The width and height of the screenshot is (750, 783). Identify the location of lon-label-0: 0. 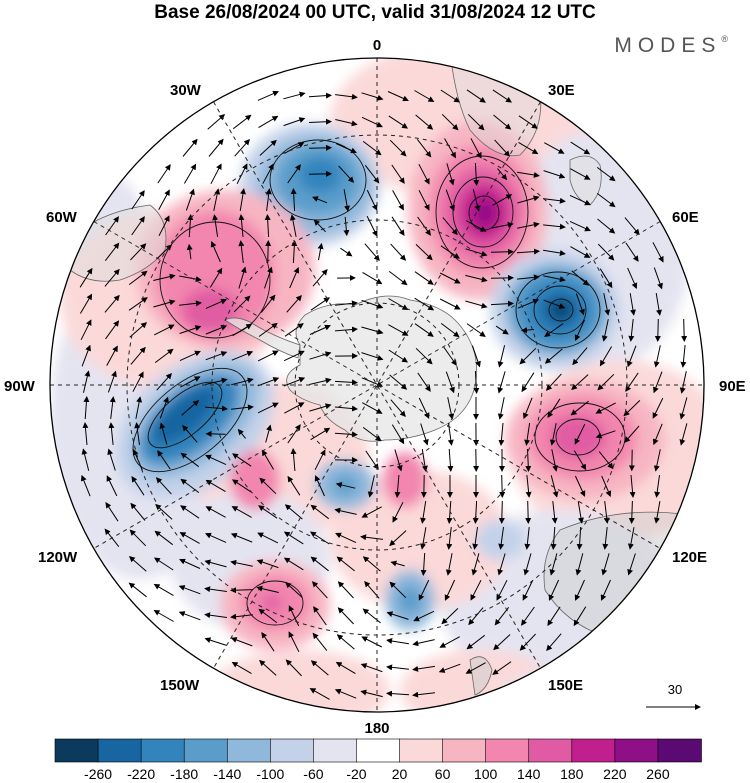
(377, 45).